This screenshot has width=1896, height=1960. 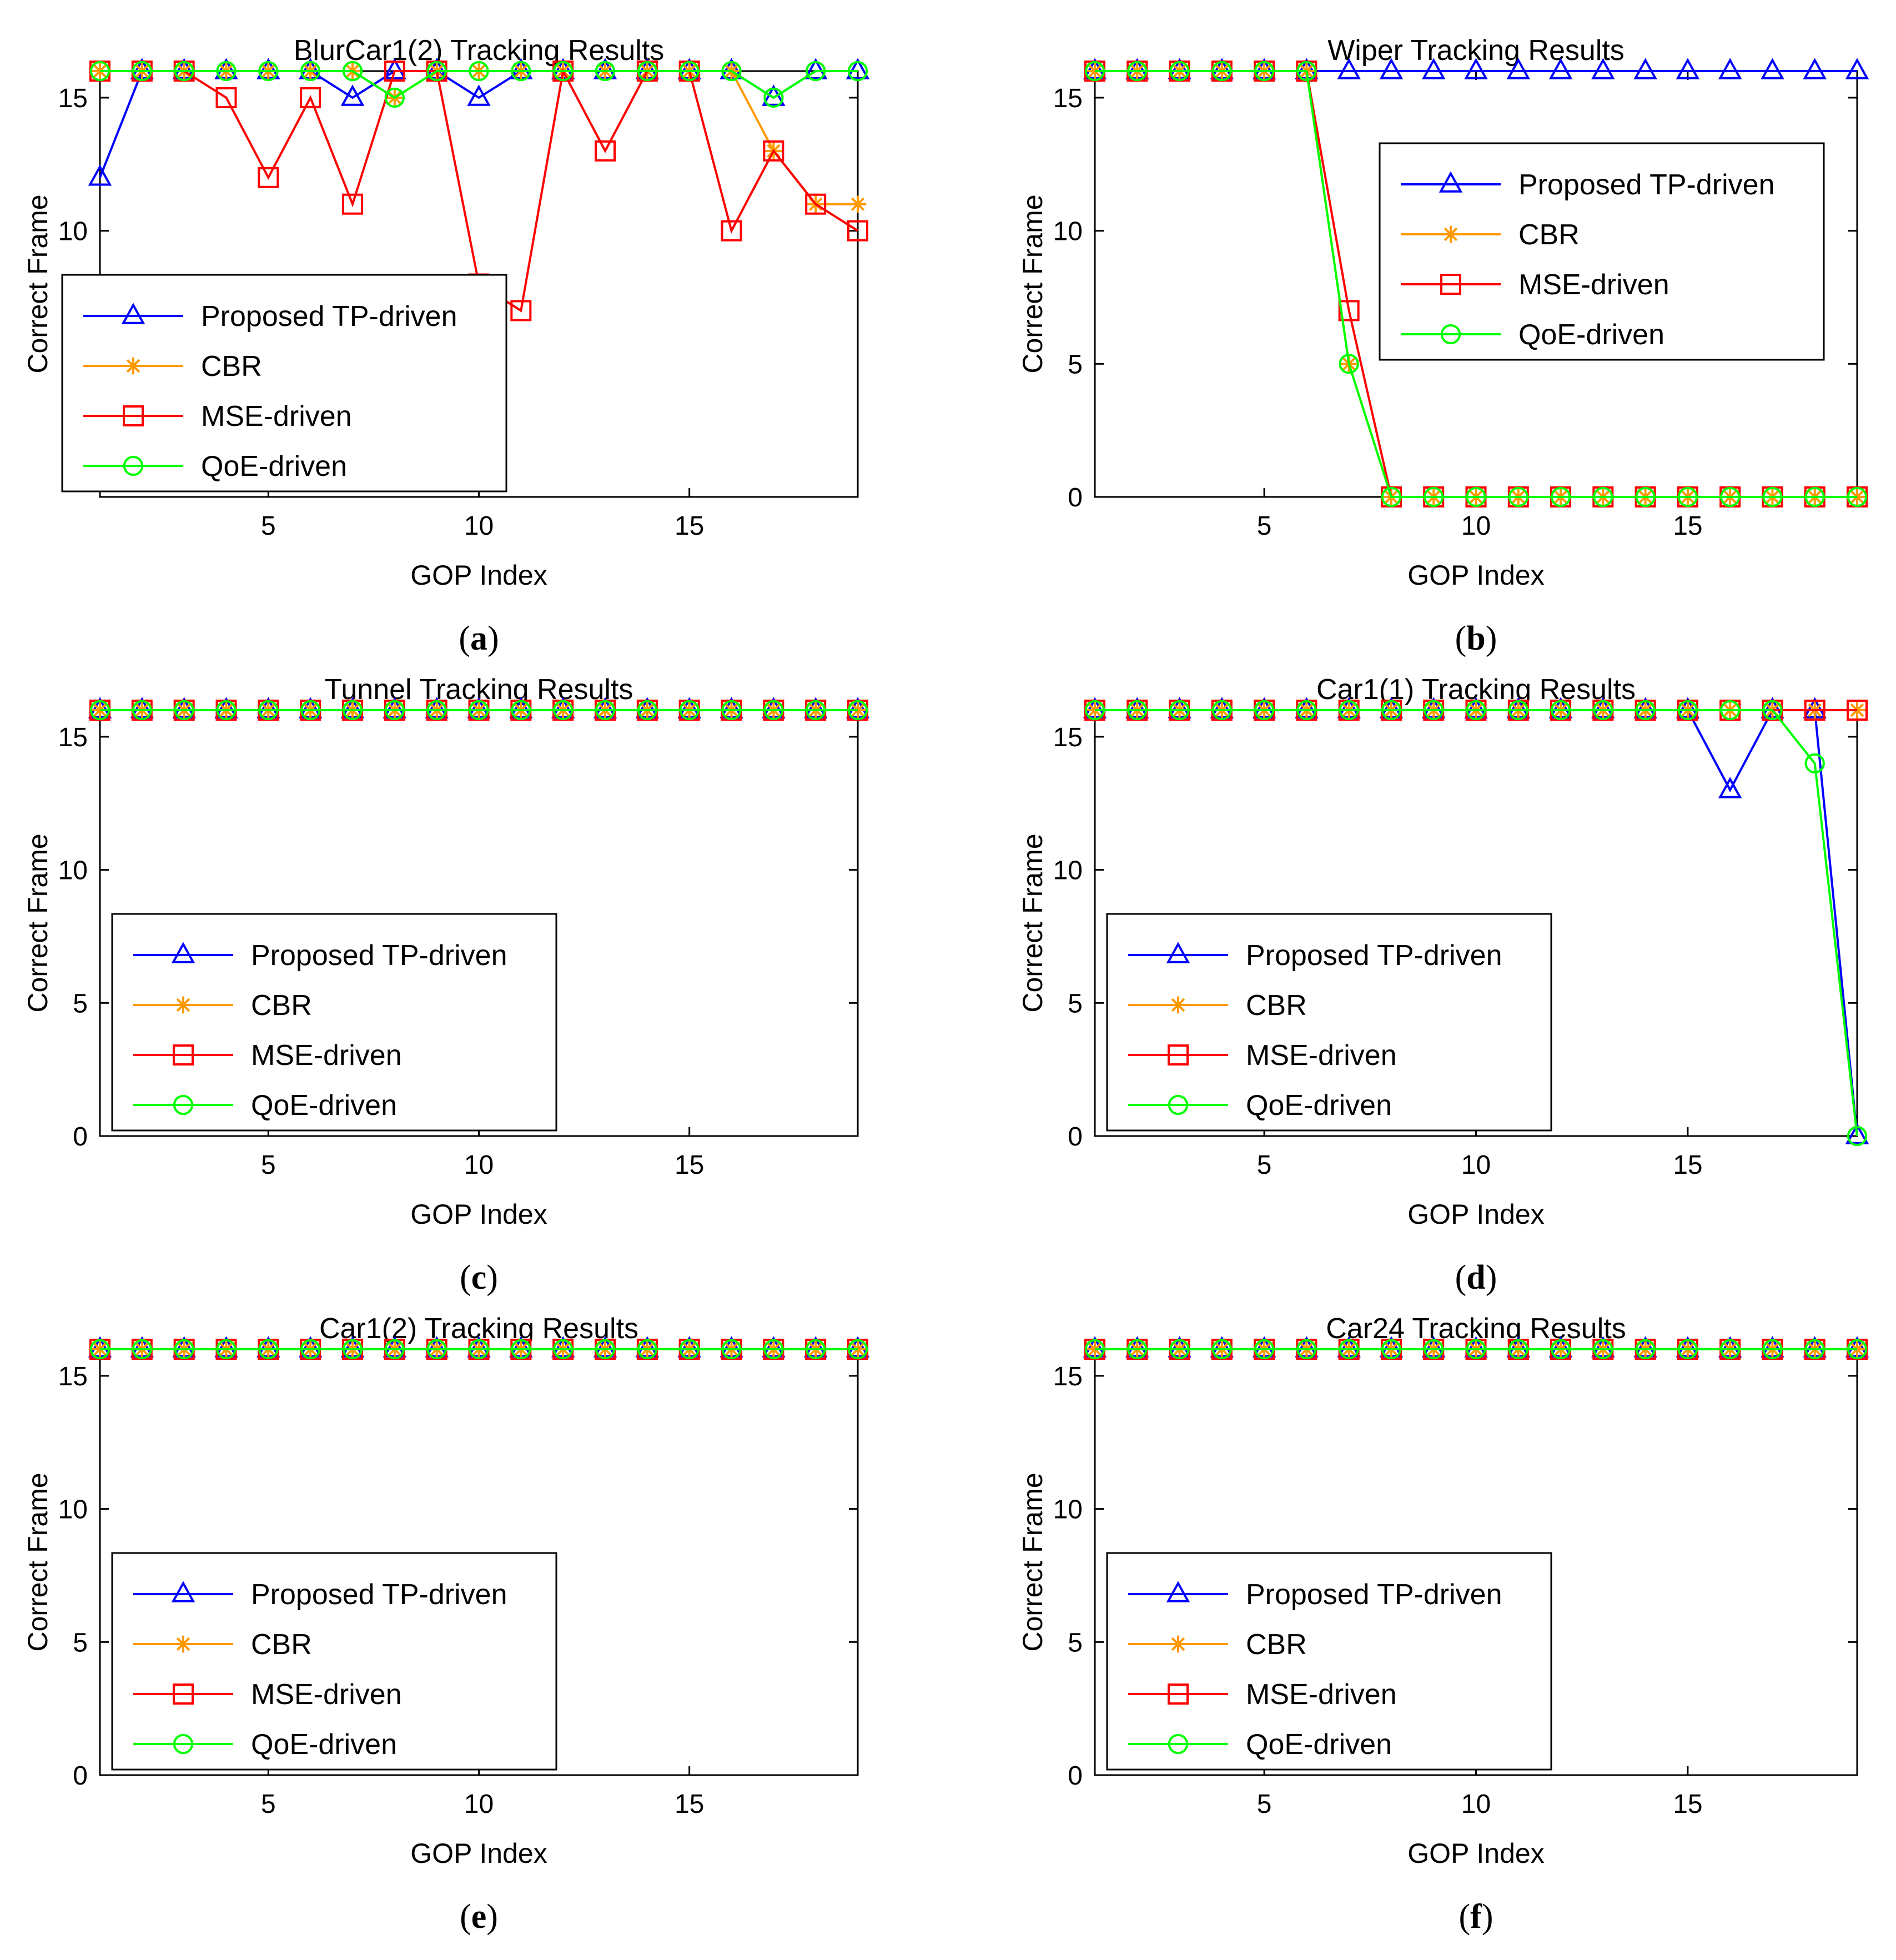 What do you see at coordinates (268, 1165) in the screenshot?
I see `x-tick-label: 5` at bounding box center [268, 1165].